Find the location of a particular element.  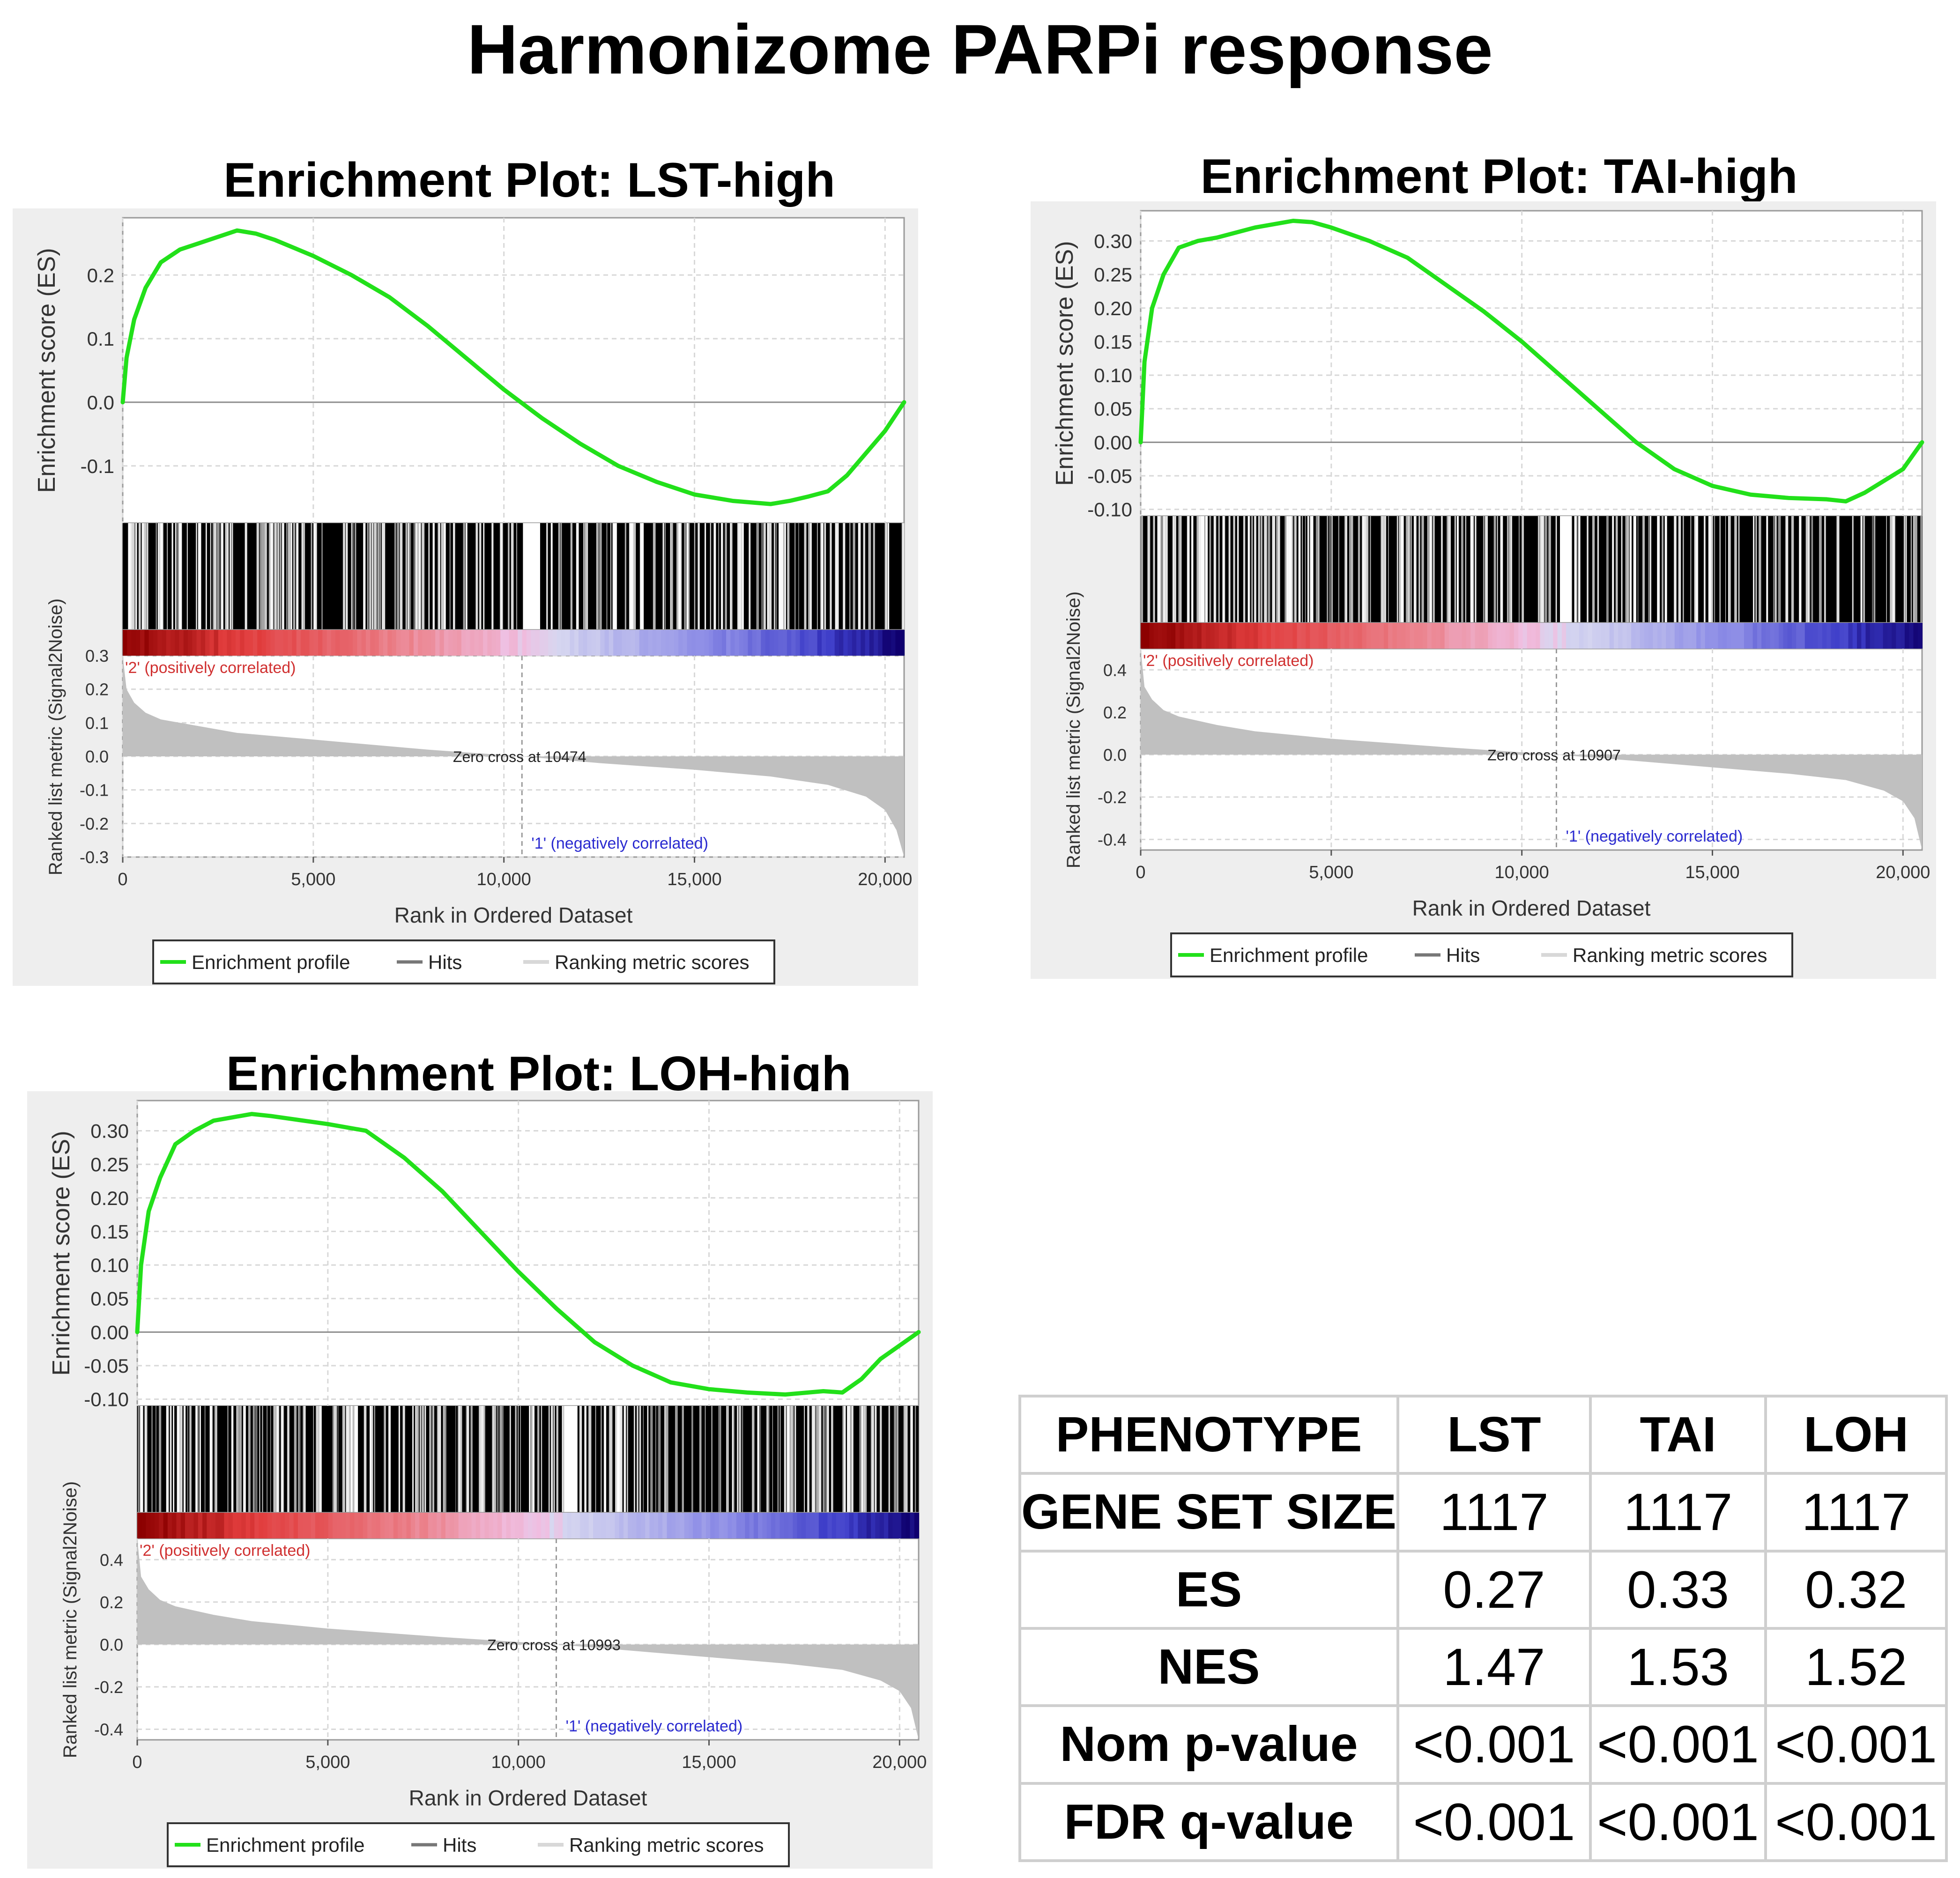

es-tick-label: 0.20 is located at coordinates (109, 1198).